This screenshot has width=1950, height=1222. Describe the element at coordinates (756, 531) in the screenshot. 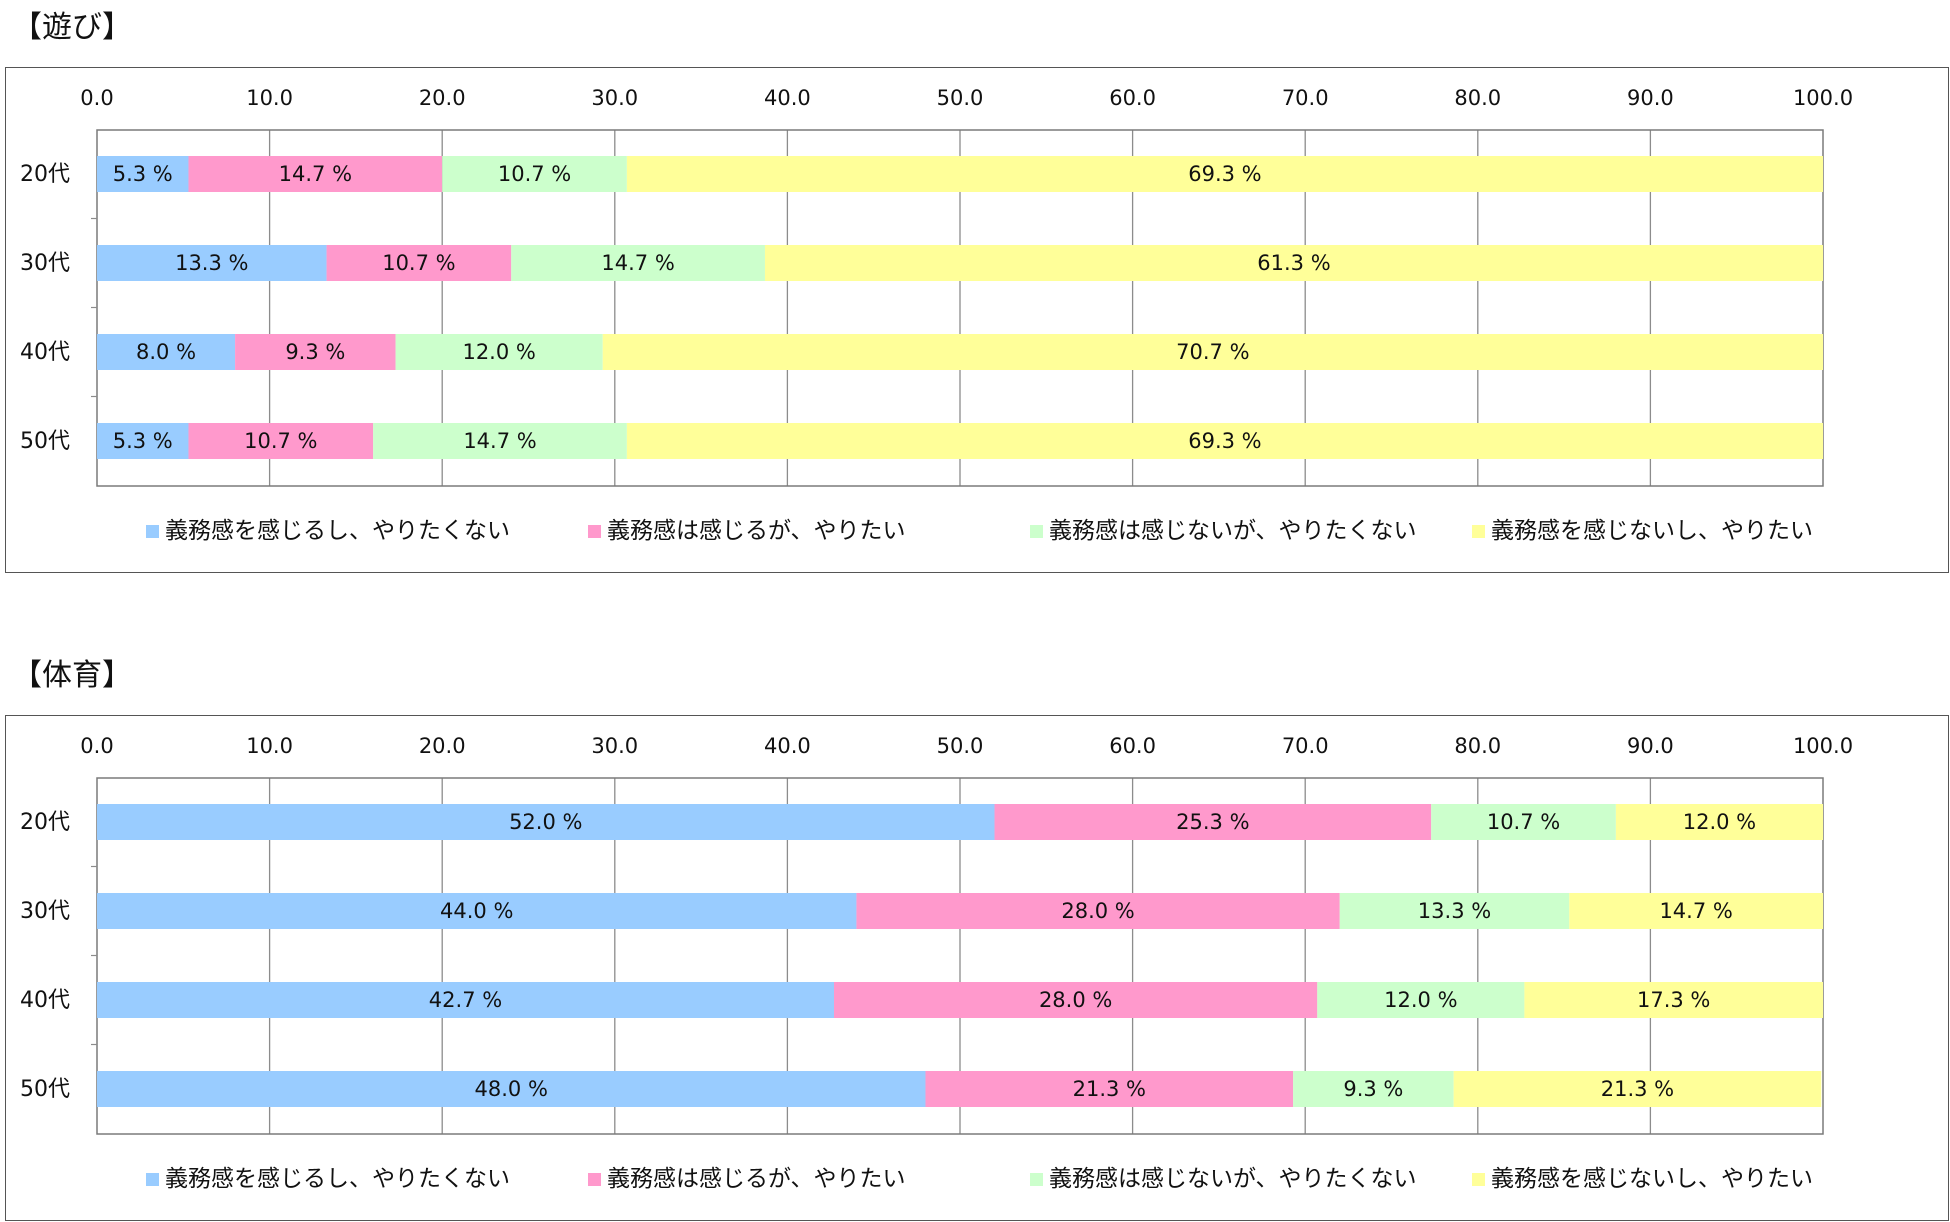

I see `legend-label: 義務感は感じるが、やりたい` at that location.